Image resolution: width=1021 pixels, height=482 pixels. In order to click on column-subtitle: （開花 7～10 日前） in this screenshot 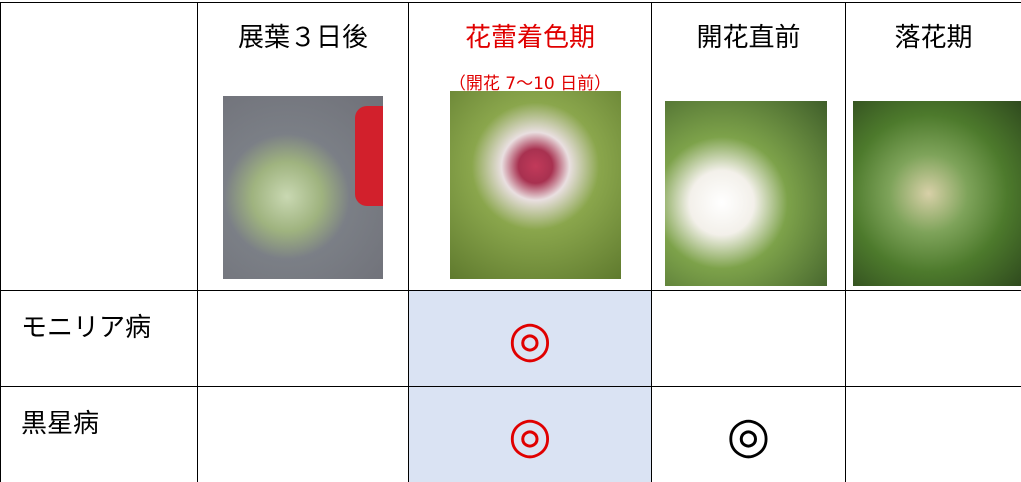, I will do `click(530, 84)`.